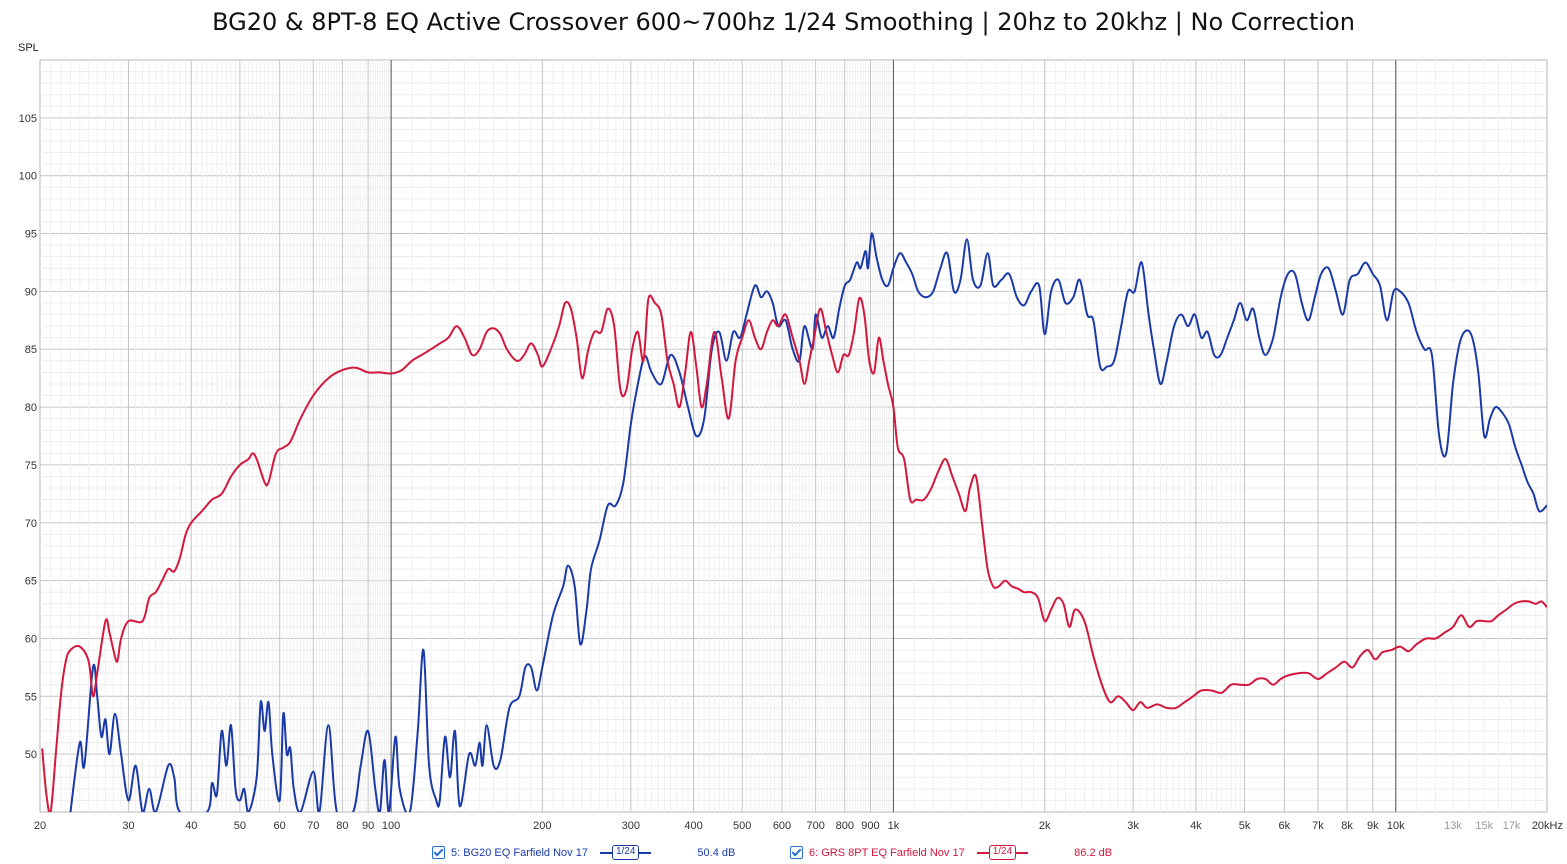  What do you see at coordinates (519, 852) in the screenshot?
I see `legend-label-bg20: 5: BG20 EQ Farfield Nov 17` at bounding box center [519, 852].